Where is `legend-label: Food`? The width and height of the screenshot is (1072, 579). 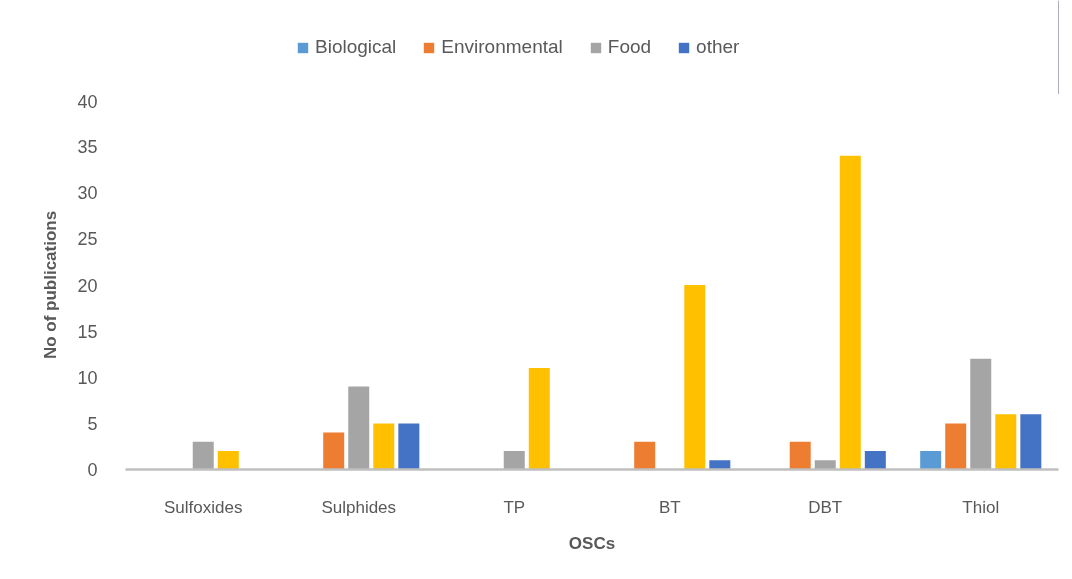 legend-label: Food is located at coordinates (629, 47).